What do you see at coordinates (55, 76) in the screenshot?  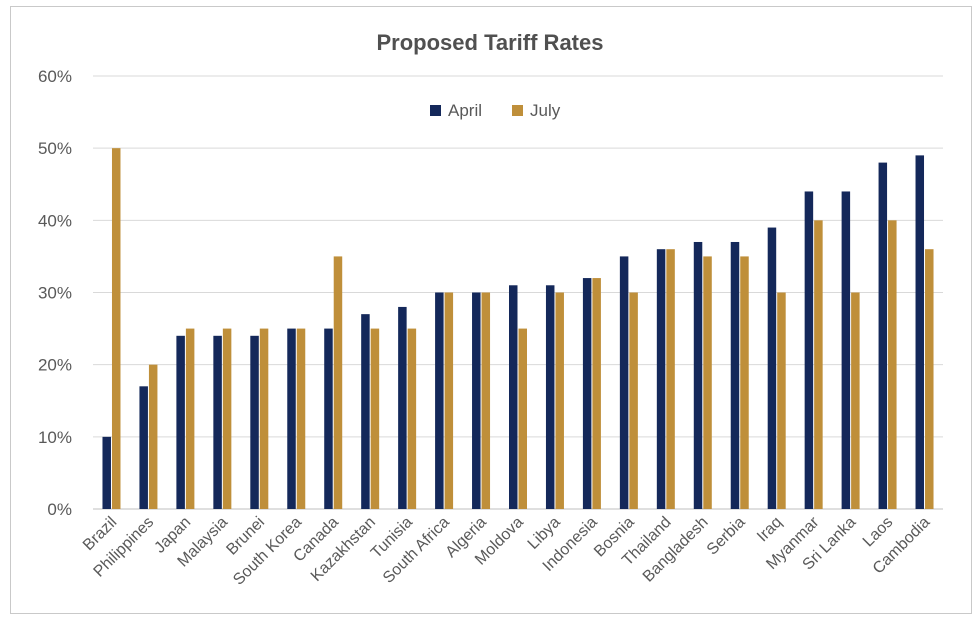 I see `y-tick-label: 60%` at bounding box center [55, 76].